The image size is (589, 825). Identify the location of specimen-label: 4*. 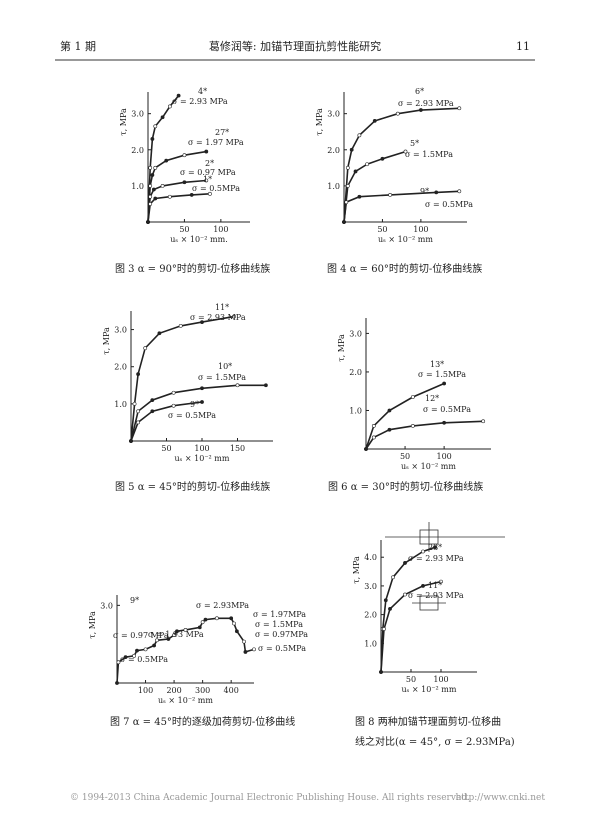
(202, 91).